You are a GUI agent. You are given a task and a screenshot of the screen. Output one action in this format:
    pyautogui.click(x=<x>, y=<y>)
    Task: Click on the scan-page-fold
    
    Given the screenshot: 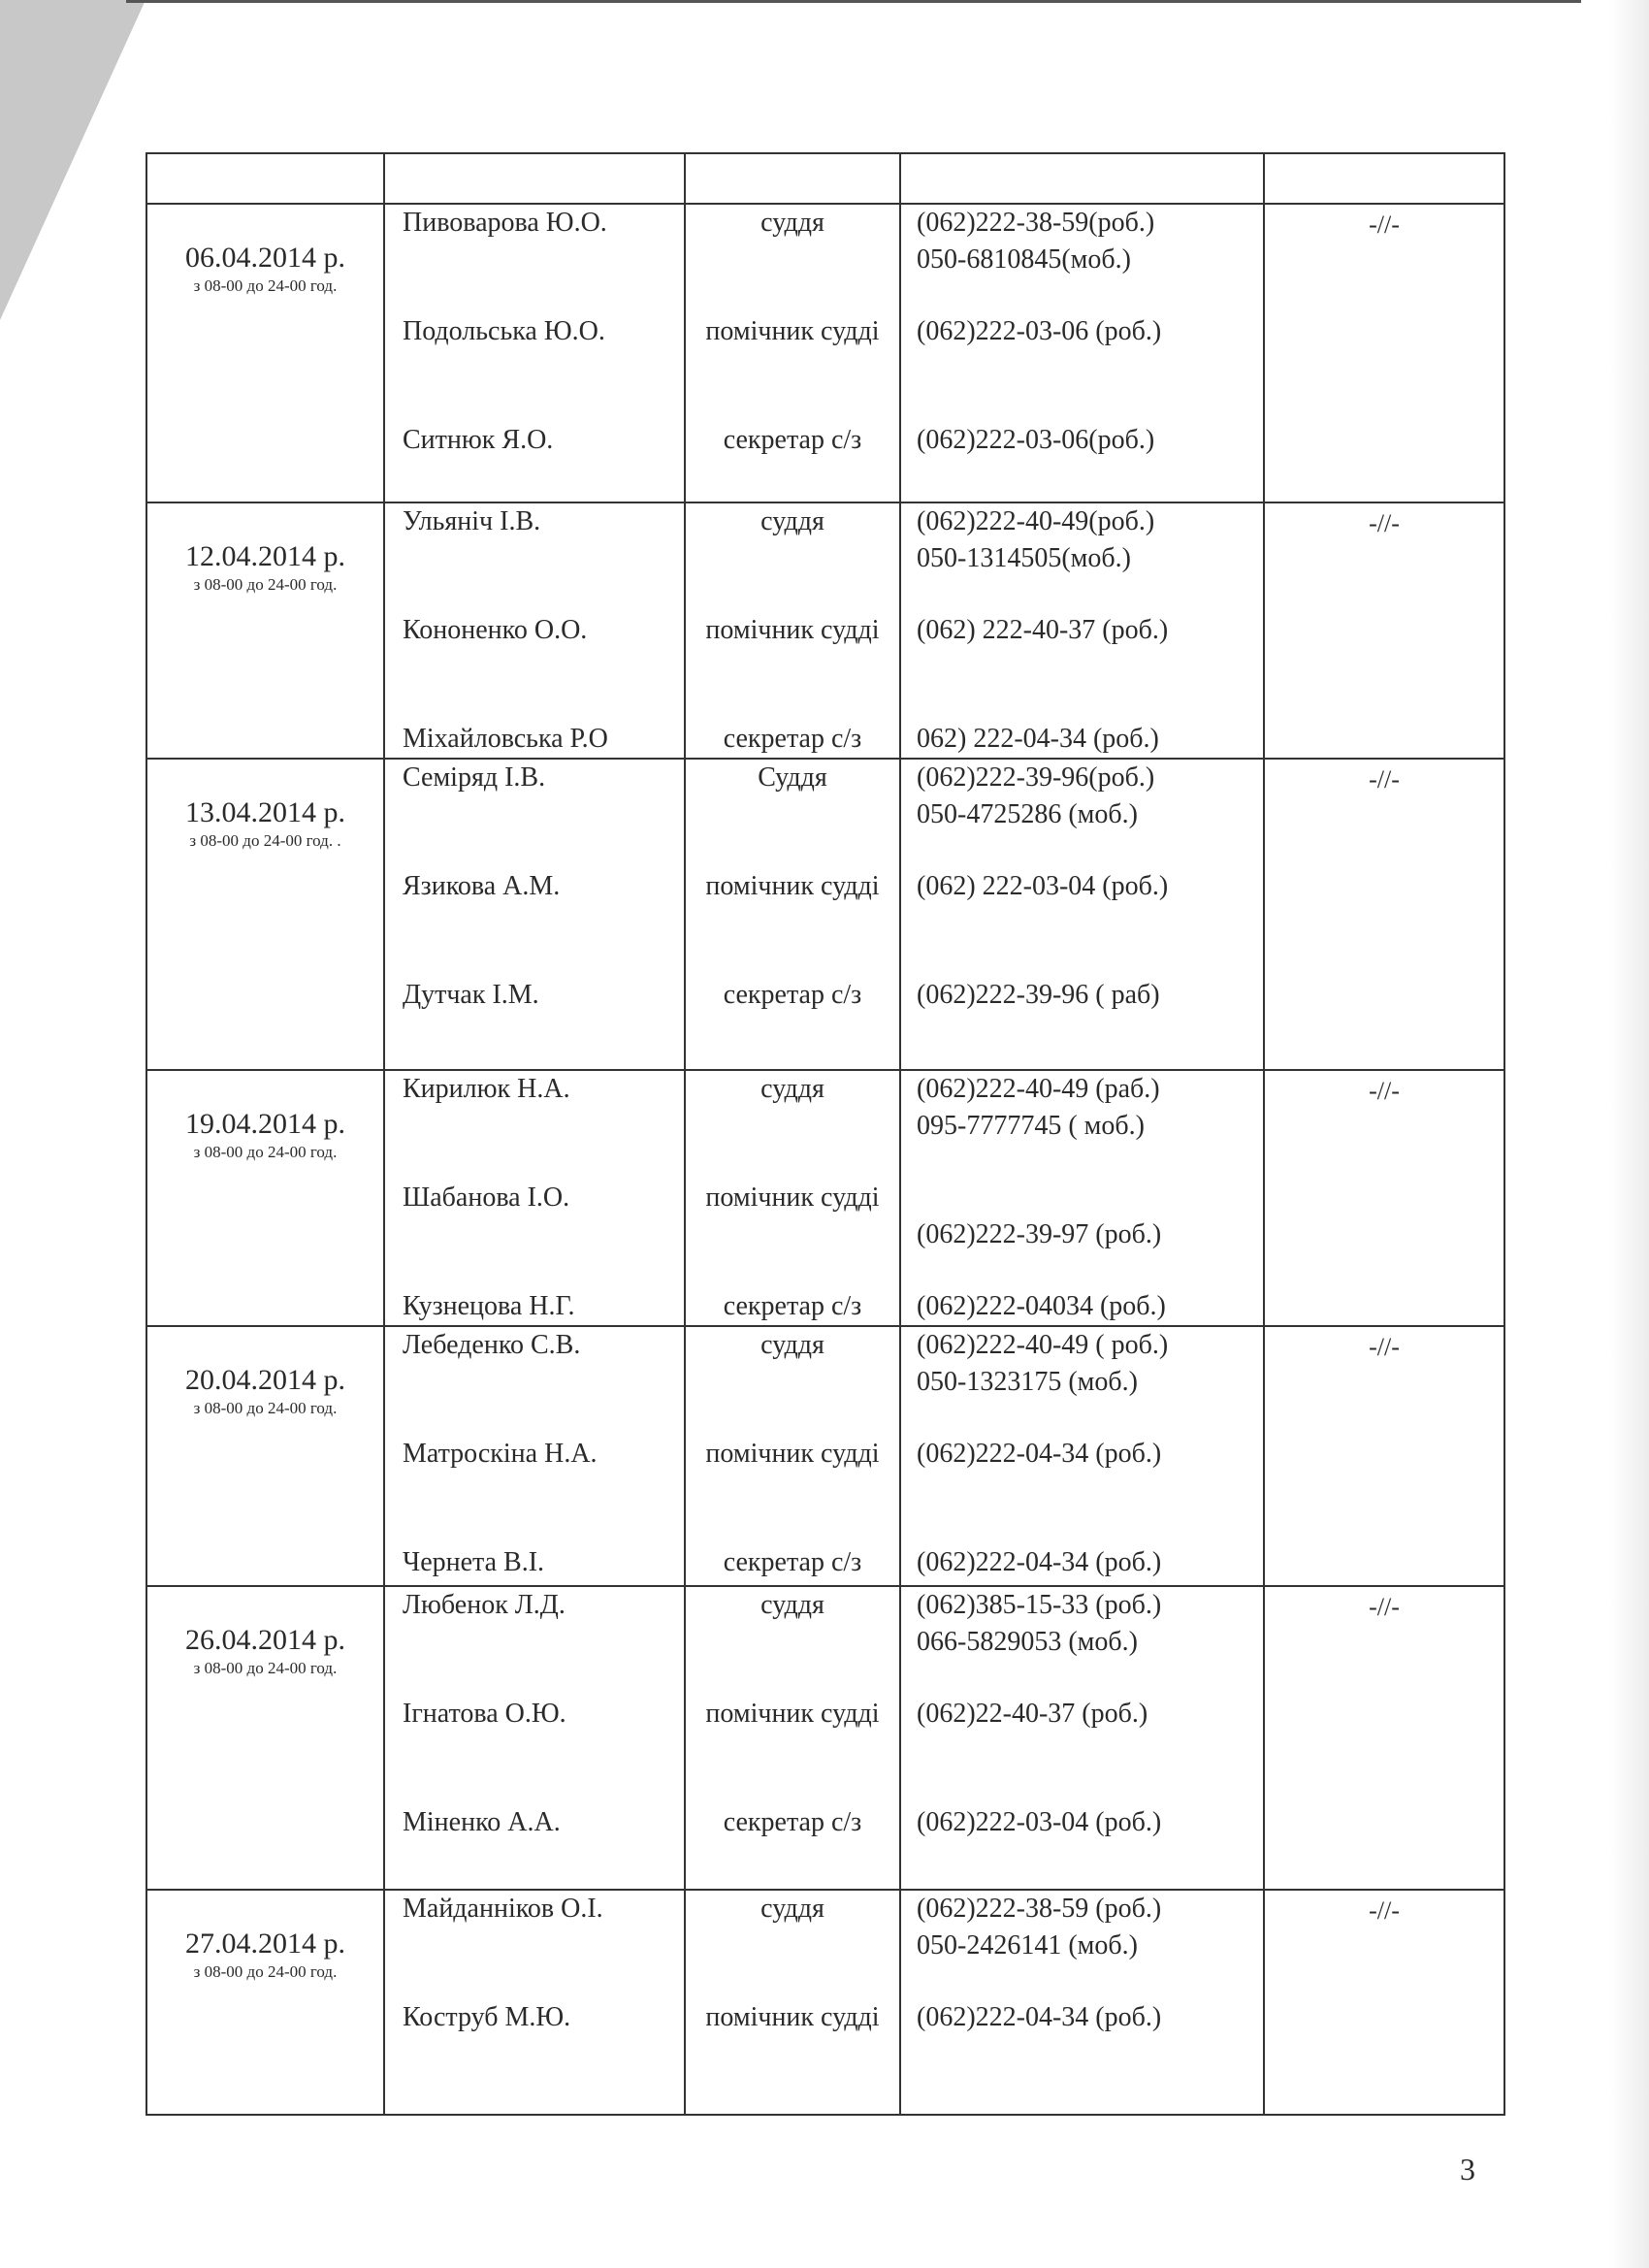 What is the action you would take?
    pyautogui.click(x=73, y=160)
    